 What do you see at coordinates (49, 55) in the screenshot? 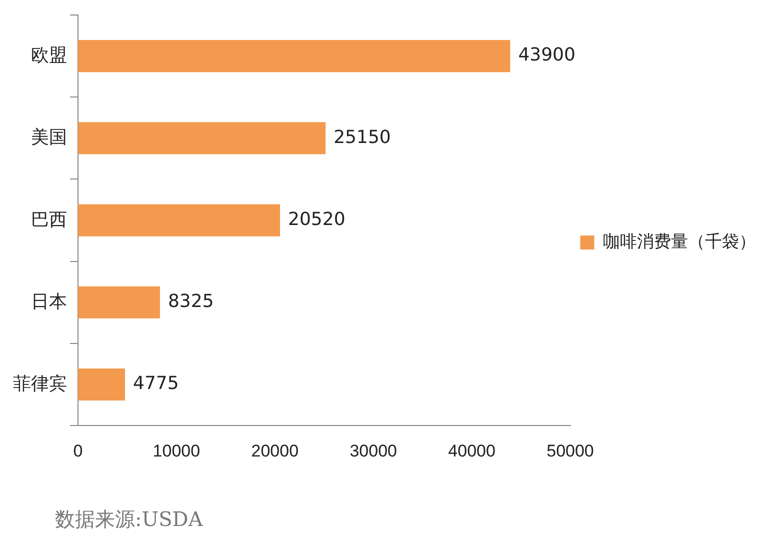
I see `y-tick-label: 欧盟` at bounding box center [49, 55].